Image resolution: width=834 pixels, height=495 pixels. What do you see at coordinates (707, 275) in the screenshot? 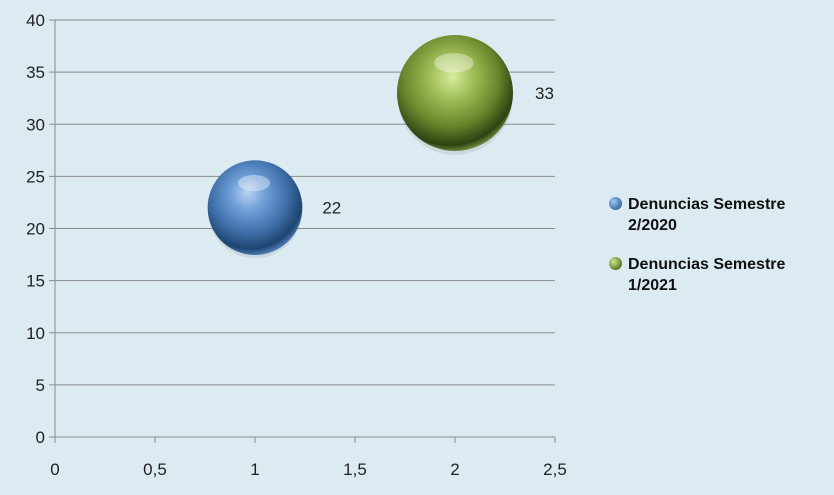
I see `legend-label-series-2: Denuncias Semestre 1/2021` at bounding box center [707, 275].